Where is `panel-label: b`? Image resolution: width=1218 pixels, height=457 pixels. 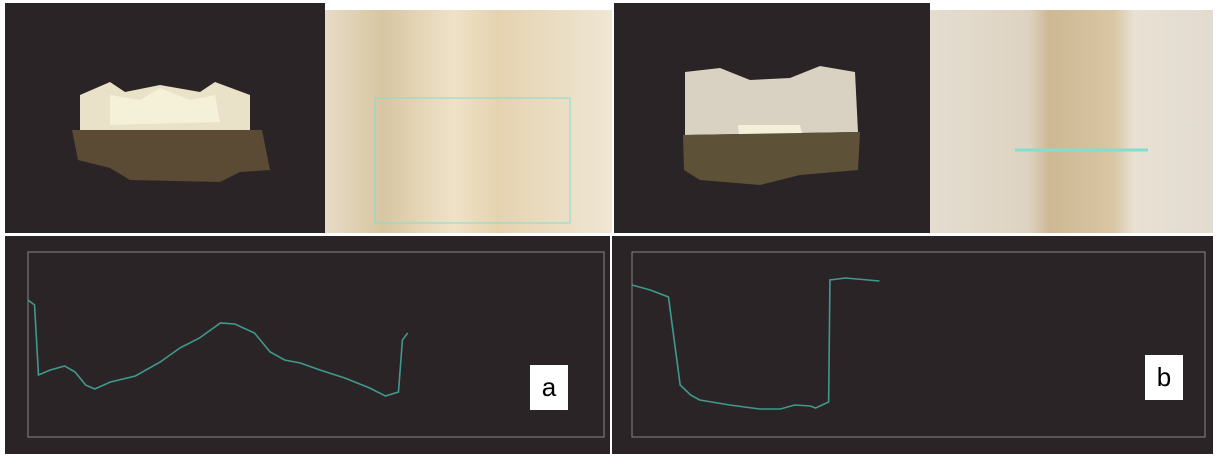
panel-label: b is located at coordinates (1164, 377).